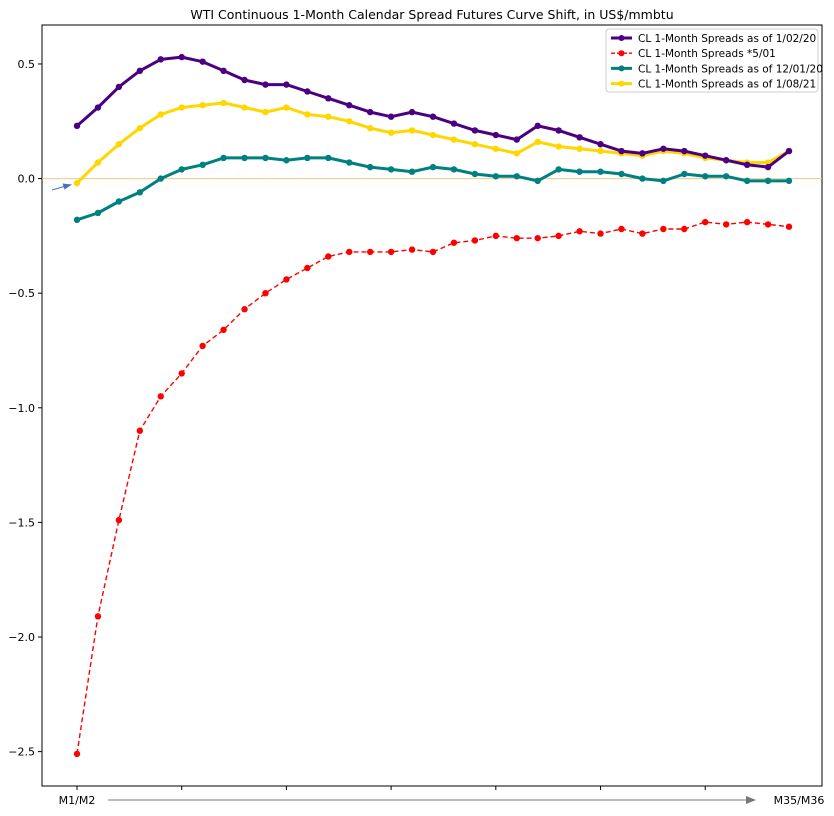 This screenshot has height=816, width=834. I want to click on legend-label: CL 1-Month Spreads *5/01, so click(707, 54).